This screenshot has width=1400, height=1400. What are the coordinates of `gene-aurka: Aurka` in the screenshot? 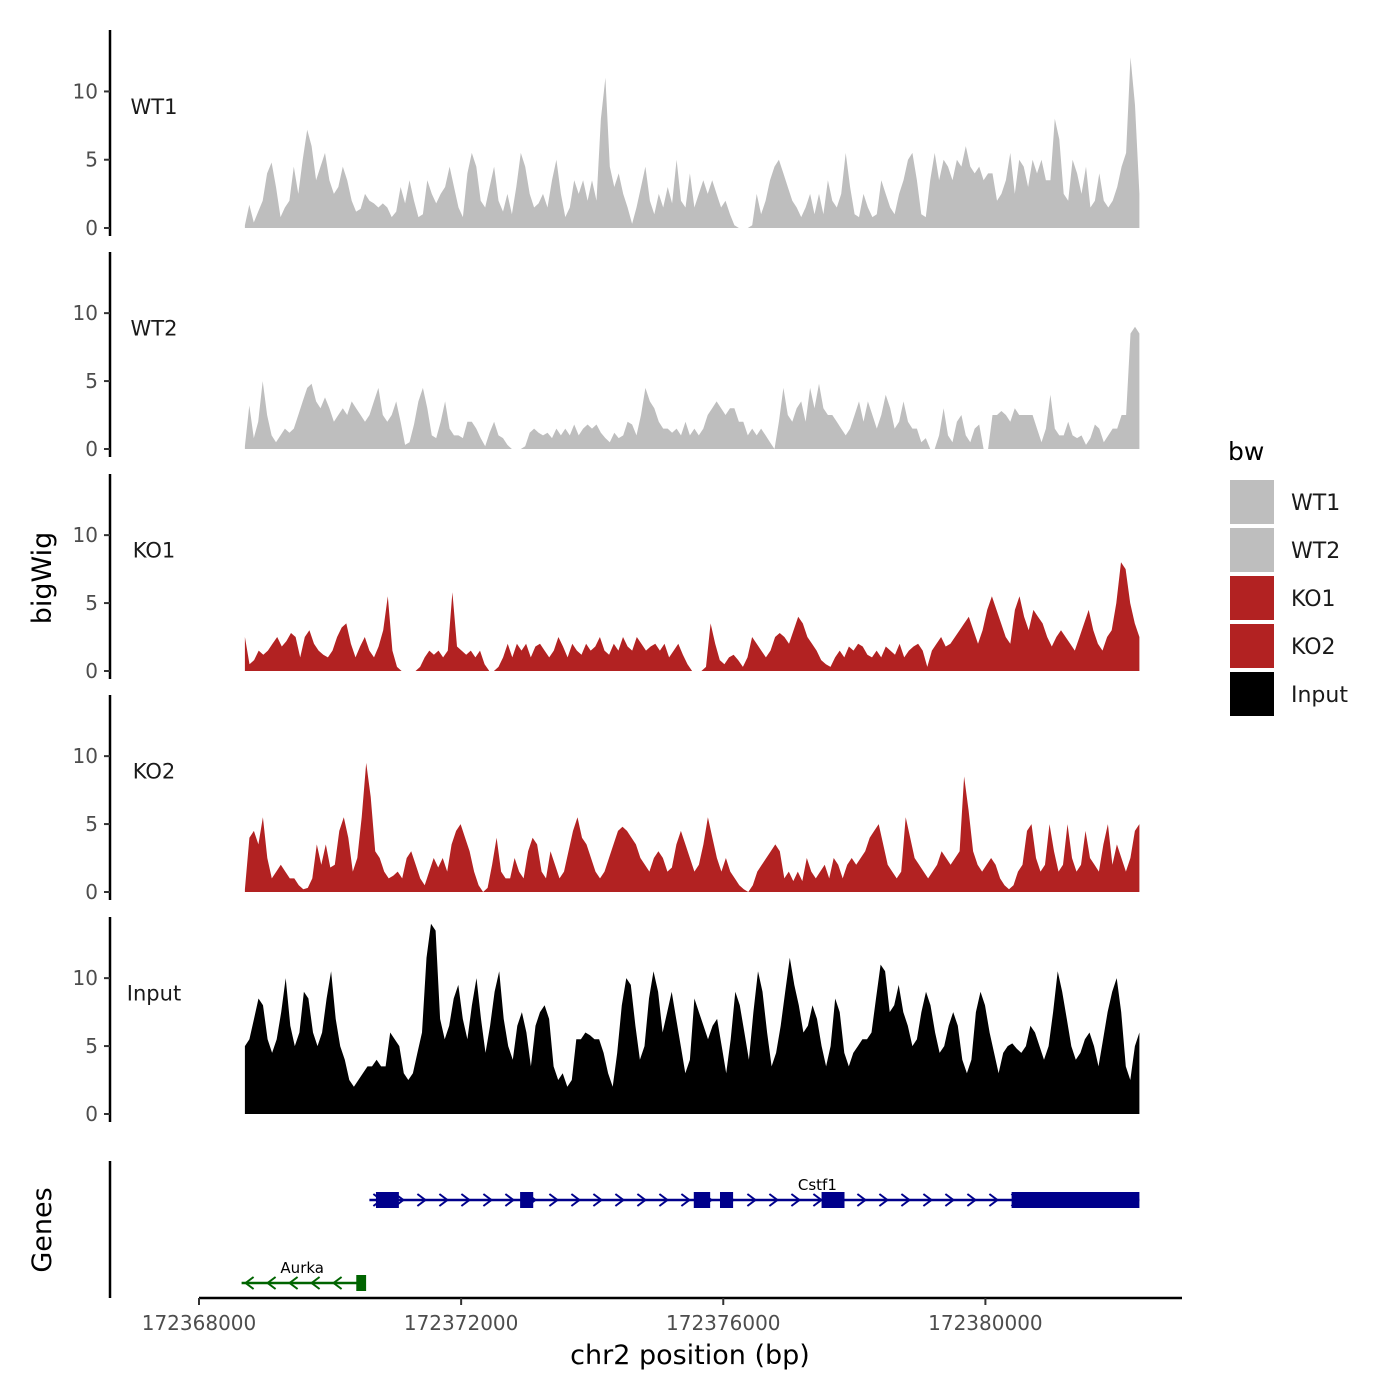 It's located at (304, 1275).